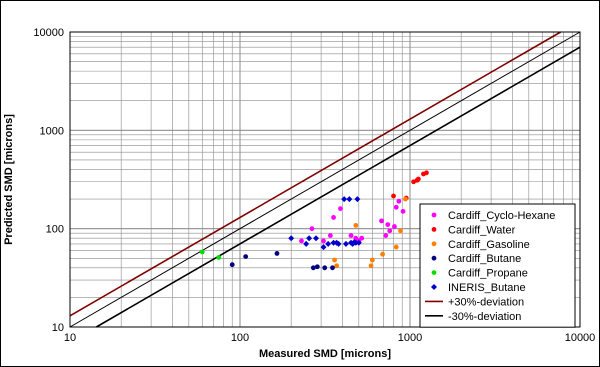 This screenshot has width=600, height=367. Describe the element at coordinates (484, 259) in the screenshot. I see `legend-label-cardiff-butane: Cardiff_Butane` at that location.